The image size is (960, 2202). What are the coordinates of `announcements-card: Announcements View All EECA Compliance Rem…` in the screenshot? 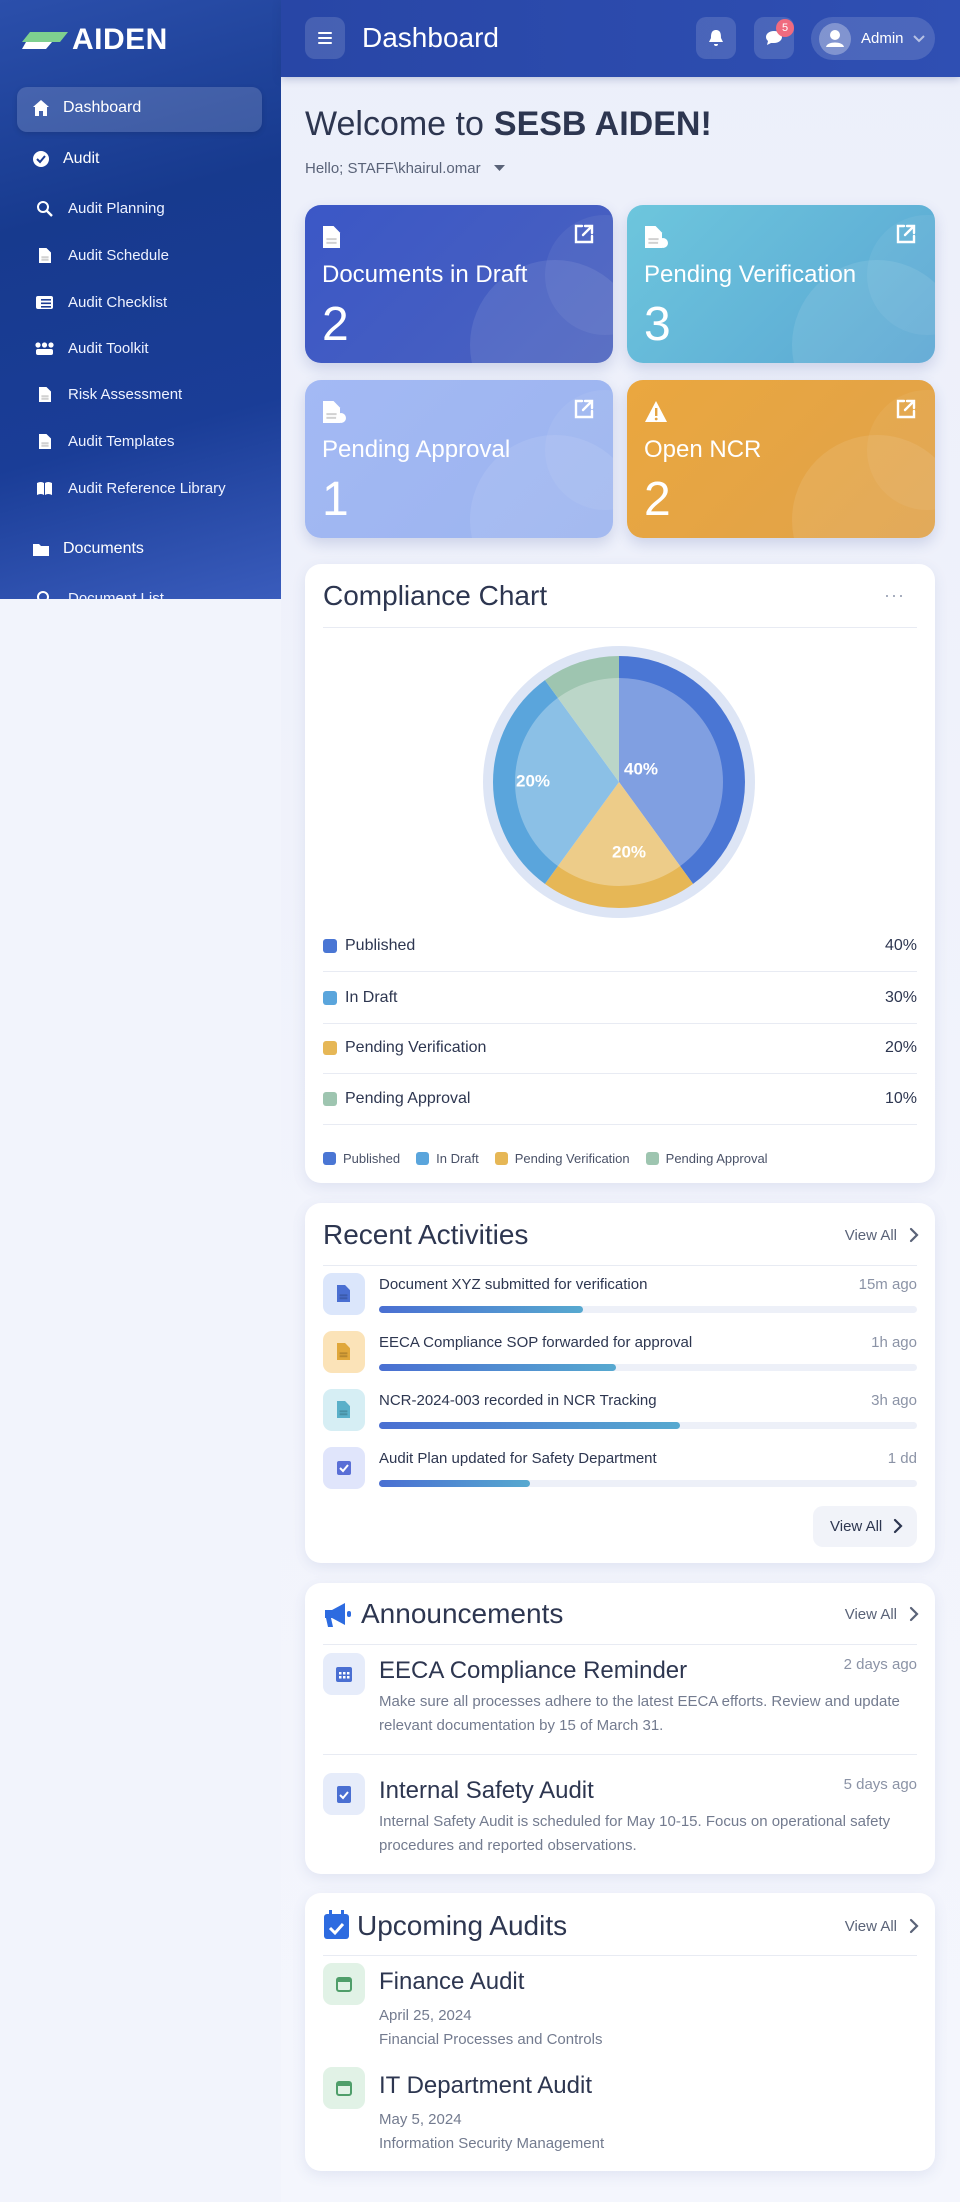 It's located at (620, 1728).